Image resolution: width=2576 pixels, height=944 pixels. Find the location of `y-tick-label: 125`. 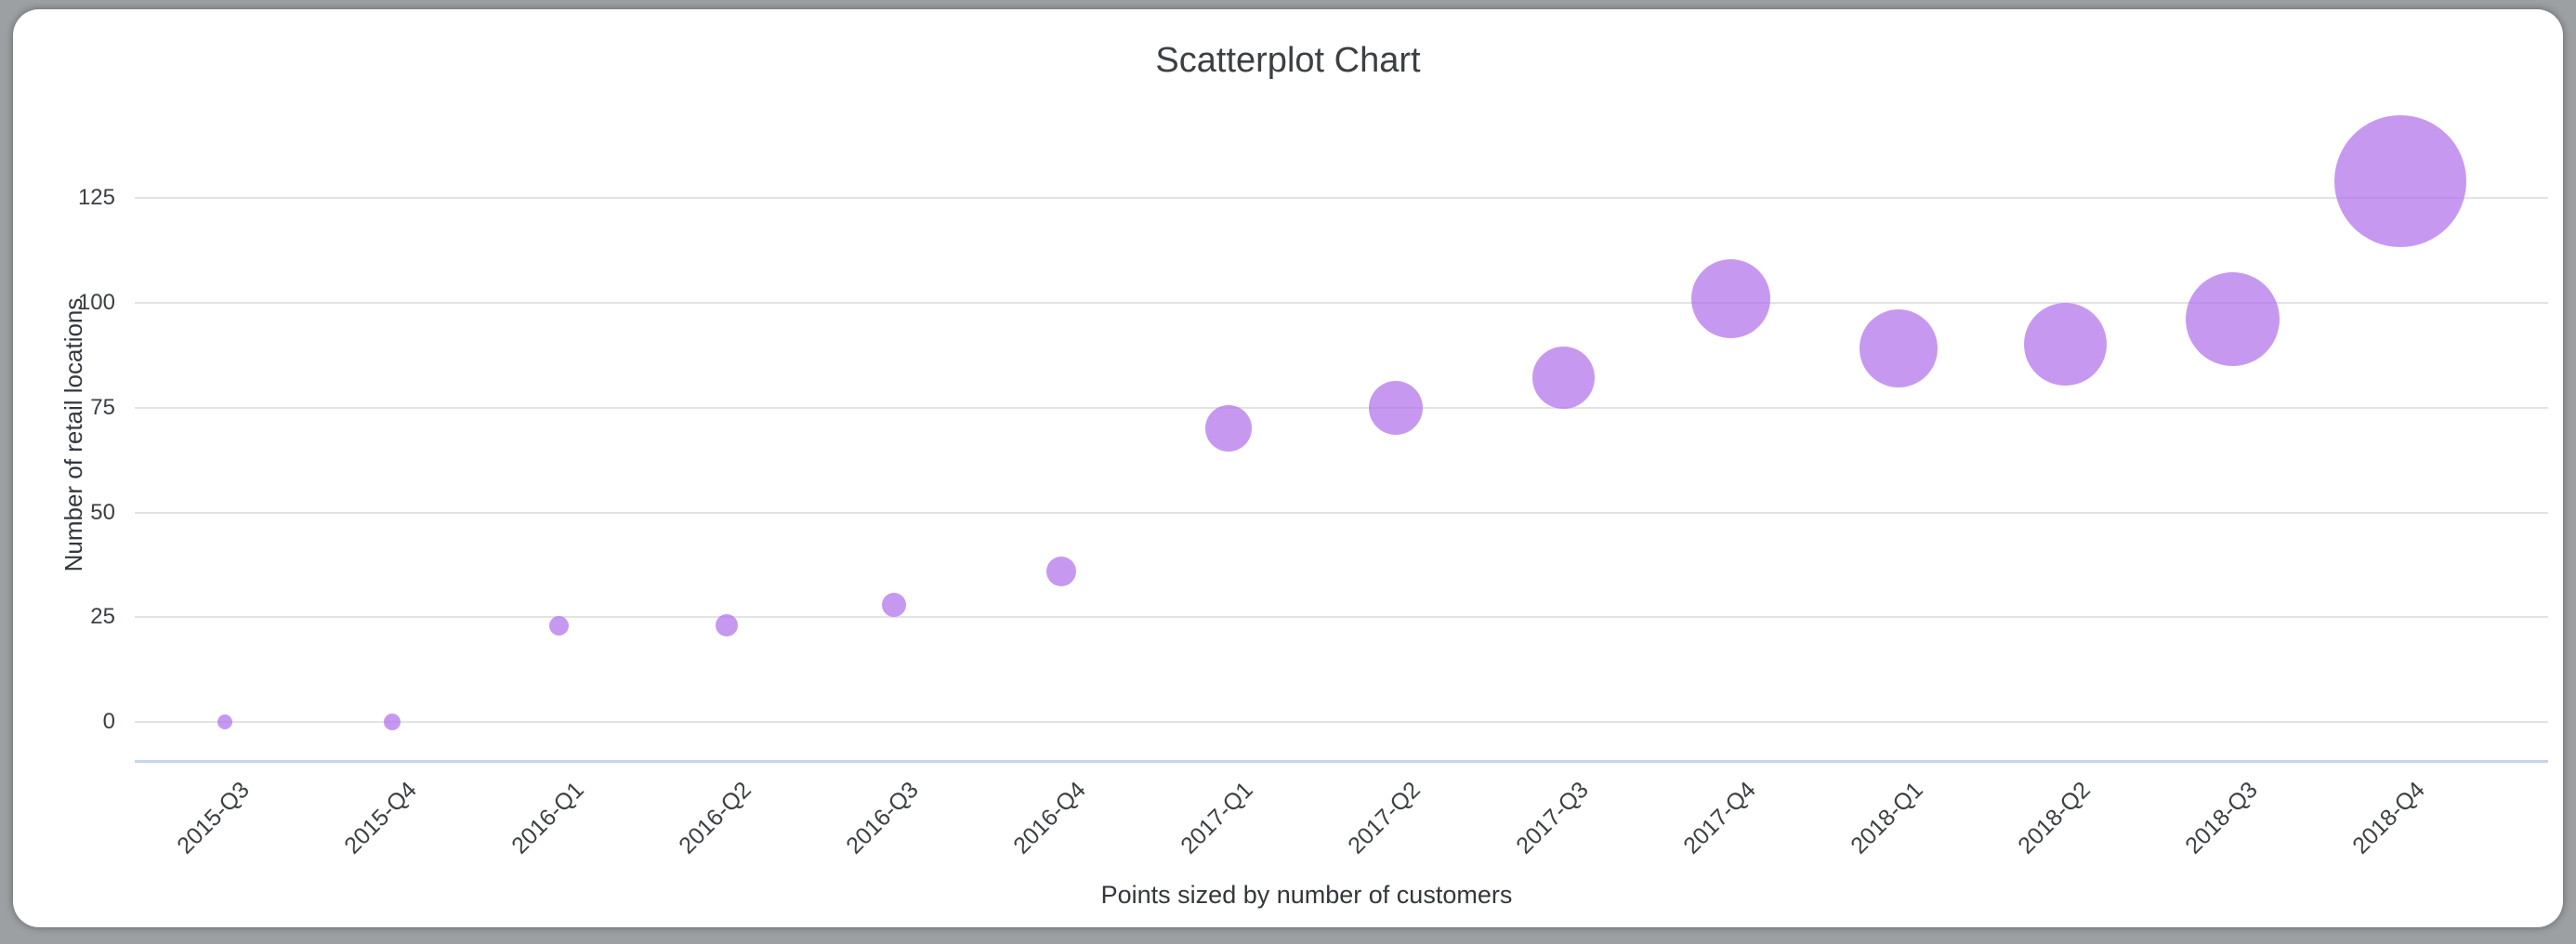

y-tick-label: 125 is located at coordinates (96, 197).